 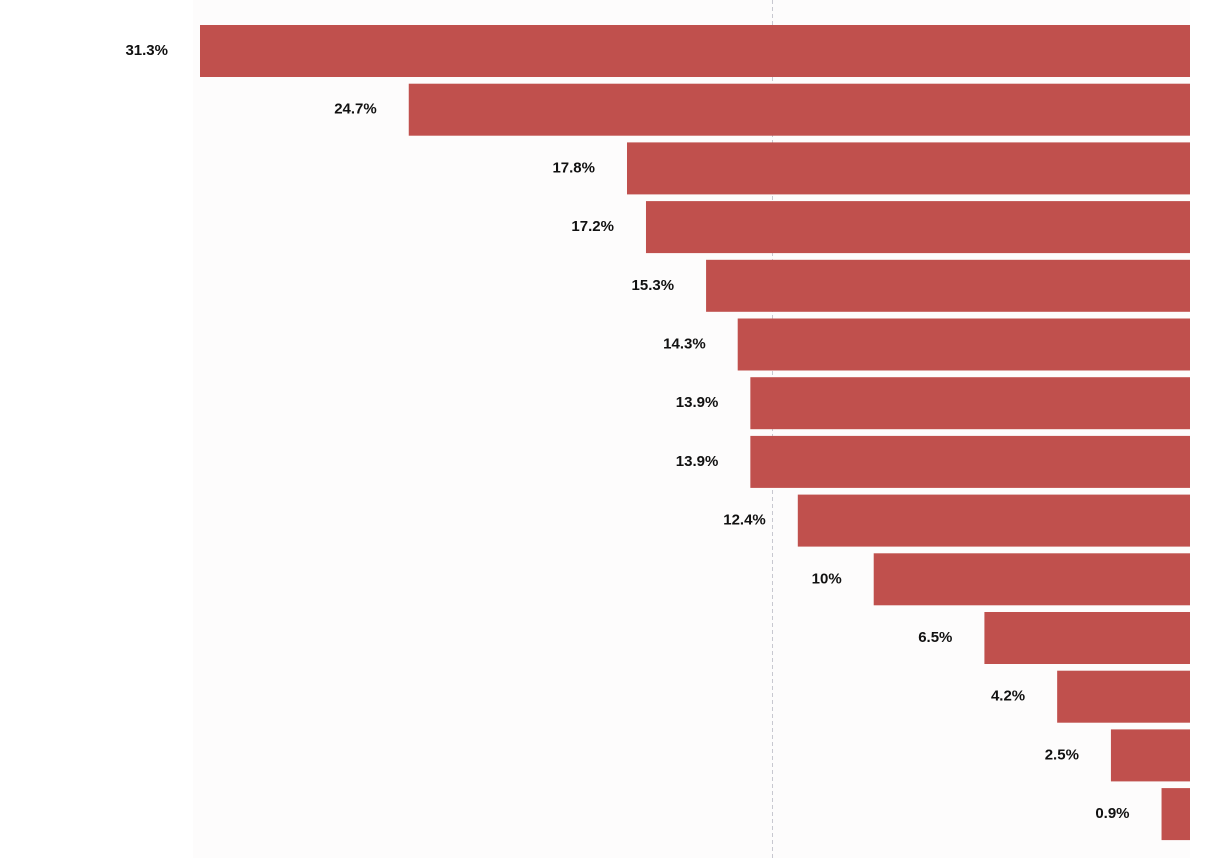 I want to click on data-label: 14.3%, so click(x=684, y=343).